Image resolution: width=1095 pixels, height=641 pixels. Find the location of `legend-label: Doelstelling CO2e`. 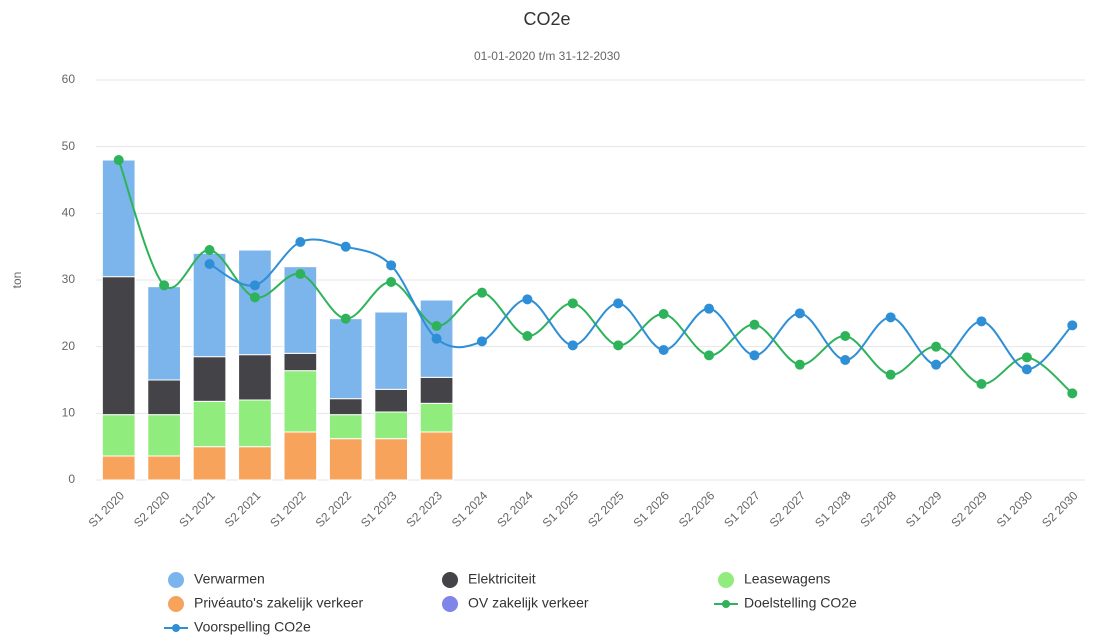

legend-label: Doelstelling CO2e is located at coordinates (800, 603).